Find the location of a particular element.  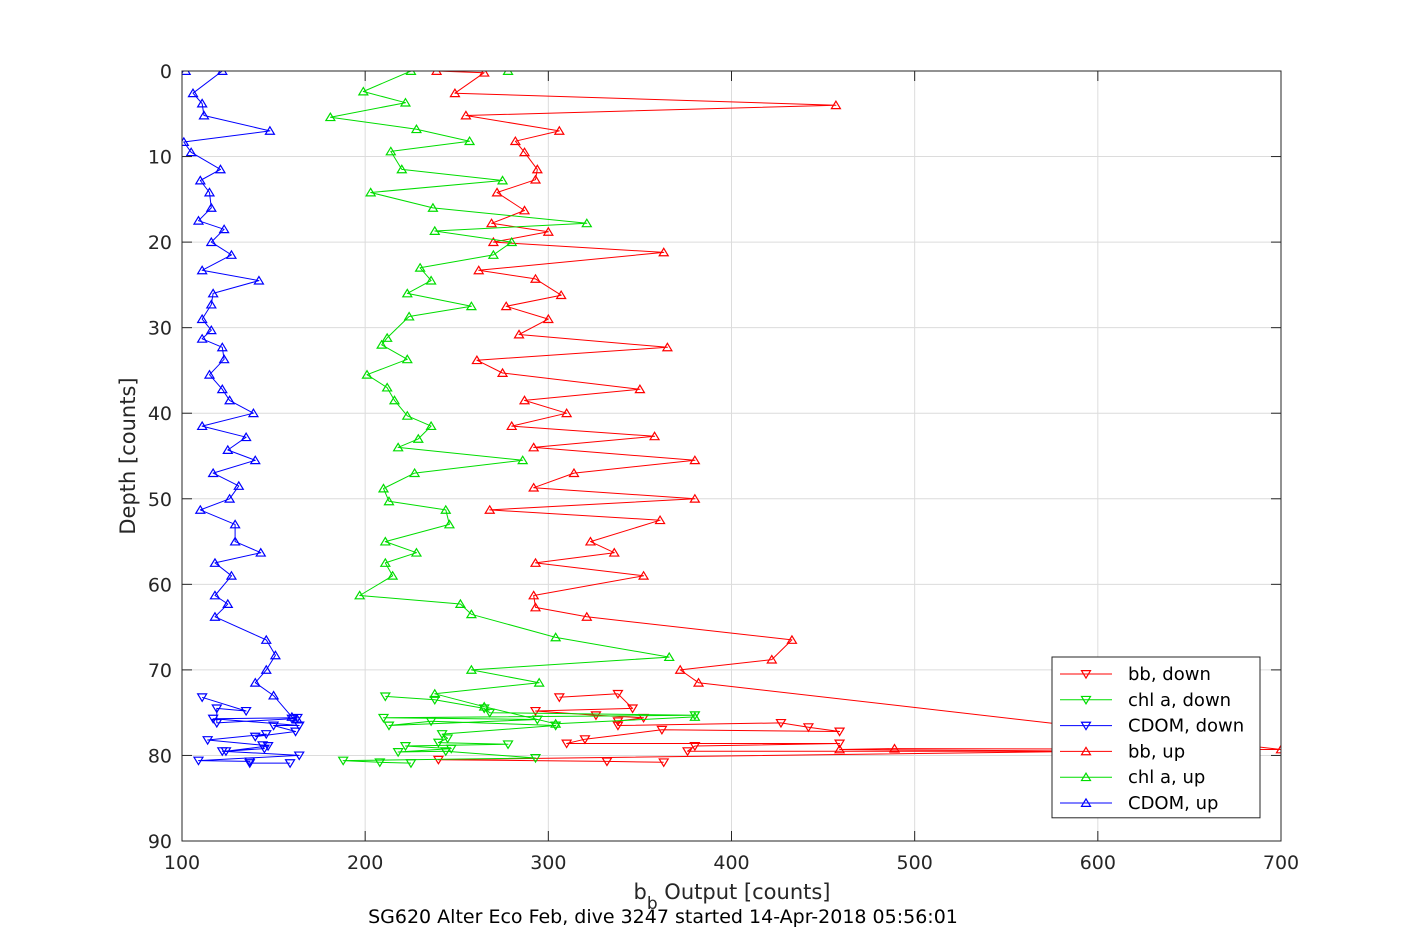

x-tick-label: 500 is located at coordinates (915, 863).